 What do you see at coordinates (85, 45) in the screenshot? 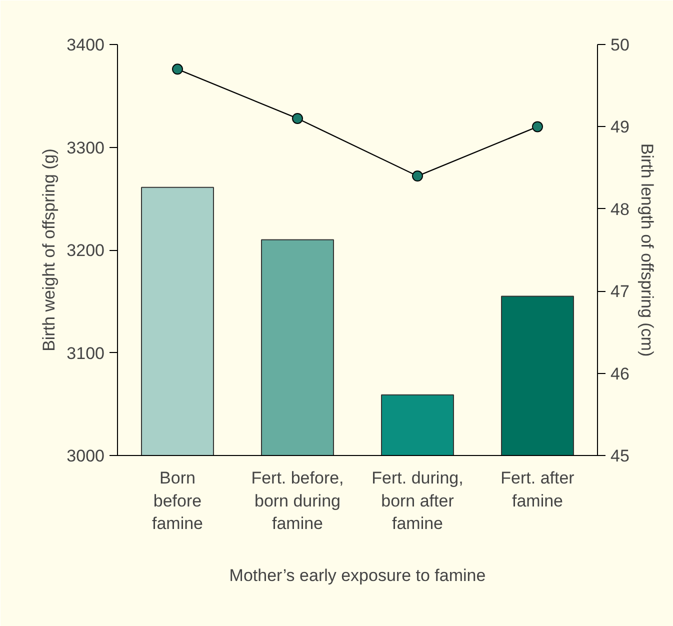
I see `y-tick-label: 3400` at bounding box center [85, 45].